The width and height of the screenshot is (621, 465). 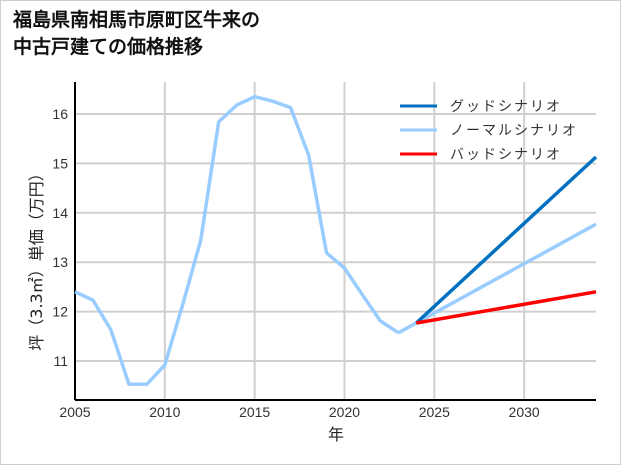 What do you see at coordinates (136, 34) in the screenshot?
I see `chart-title: 福島県南相馬市原町区牛来の 中古戸建ての価格推移` at bounding box center [136, 34].